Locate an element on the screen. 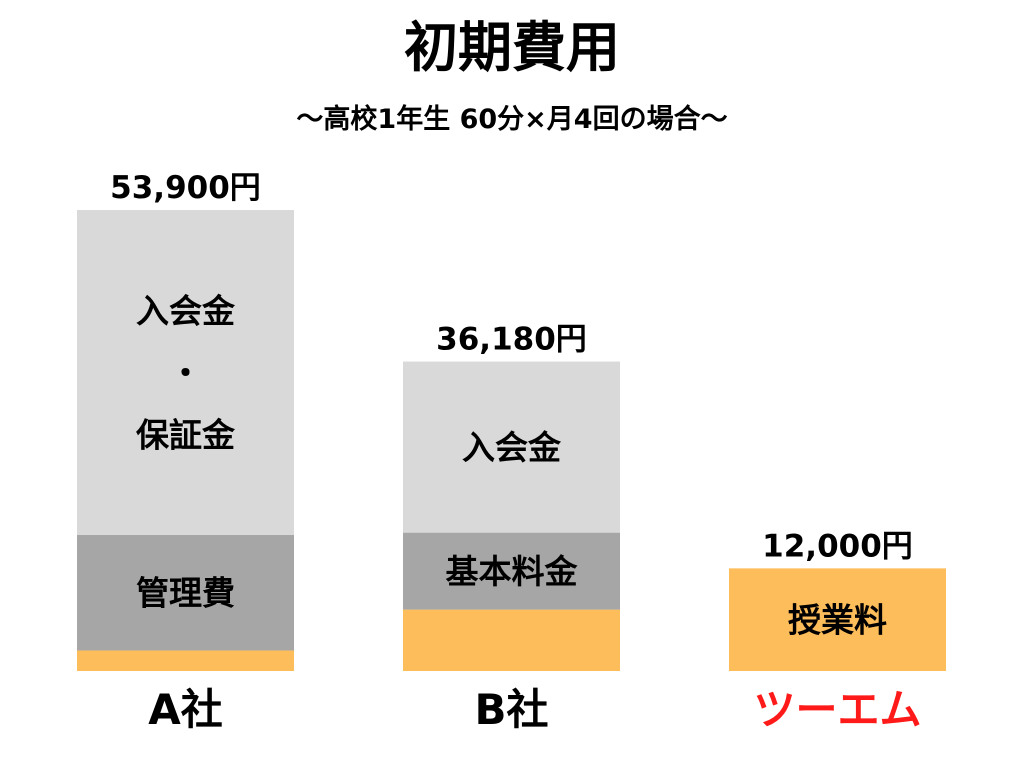 Image resolution: width=1024 pixels, height=768 pixels. segment-label: ・ is located at coordinates (185, 373).